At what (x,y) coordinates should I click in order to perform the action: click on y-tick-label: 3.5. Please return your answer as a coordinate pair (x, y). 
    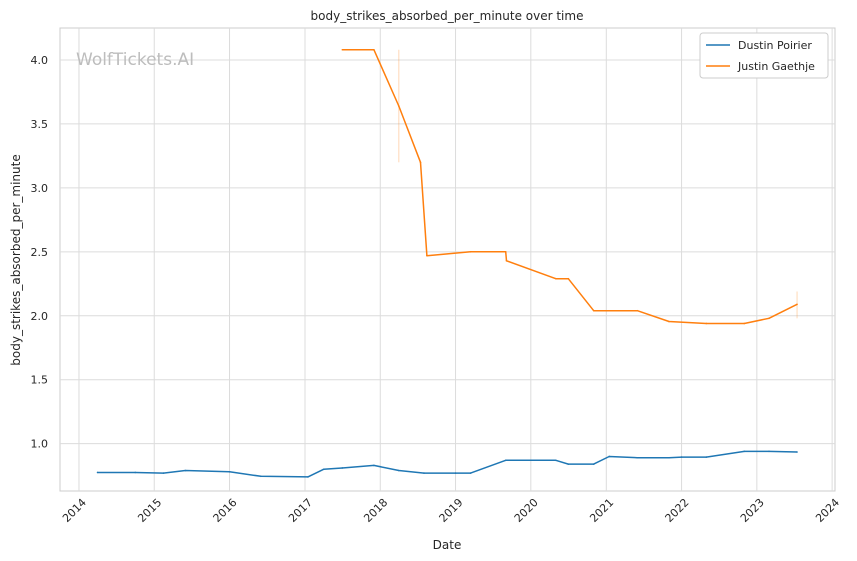
    Looking at the image, I should click on (40, 124).